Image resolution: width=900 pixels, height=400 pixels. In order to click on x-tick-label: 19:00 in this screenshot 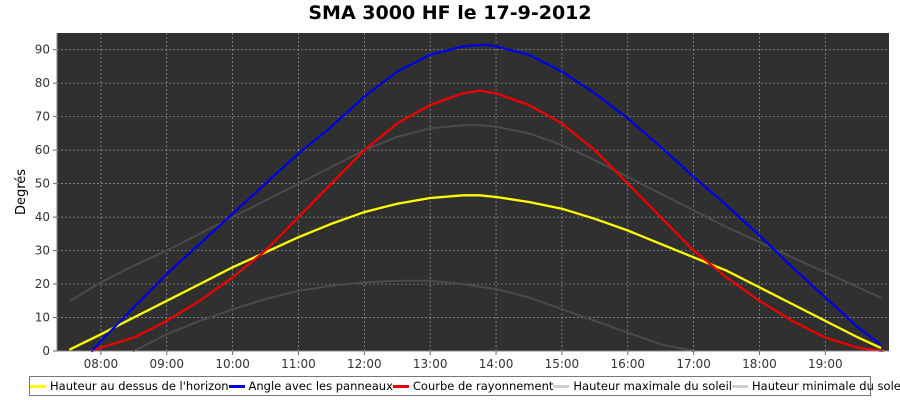, I will do `click(825, 364)`.